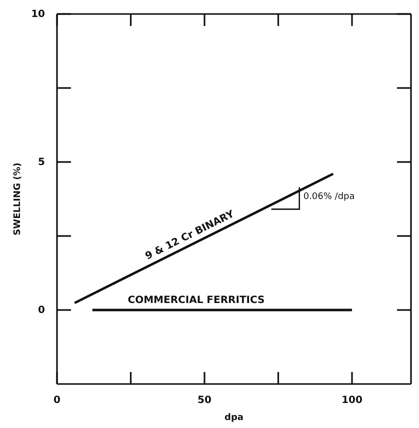 This screenshot has width=419, height=428. Describe the element at coordinates (234, 418) in the screenshot. I see `x-axis-title: dpa` at that location.